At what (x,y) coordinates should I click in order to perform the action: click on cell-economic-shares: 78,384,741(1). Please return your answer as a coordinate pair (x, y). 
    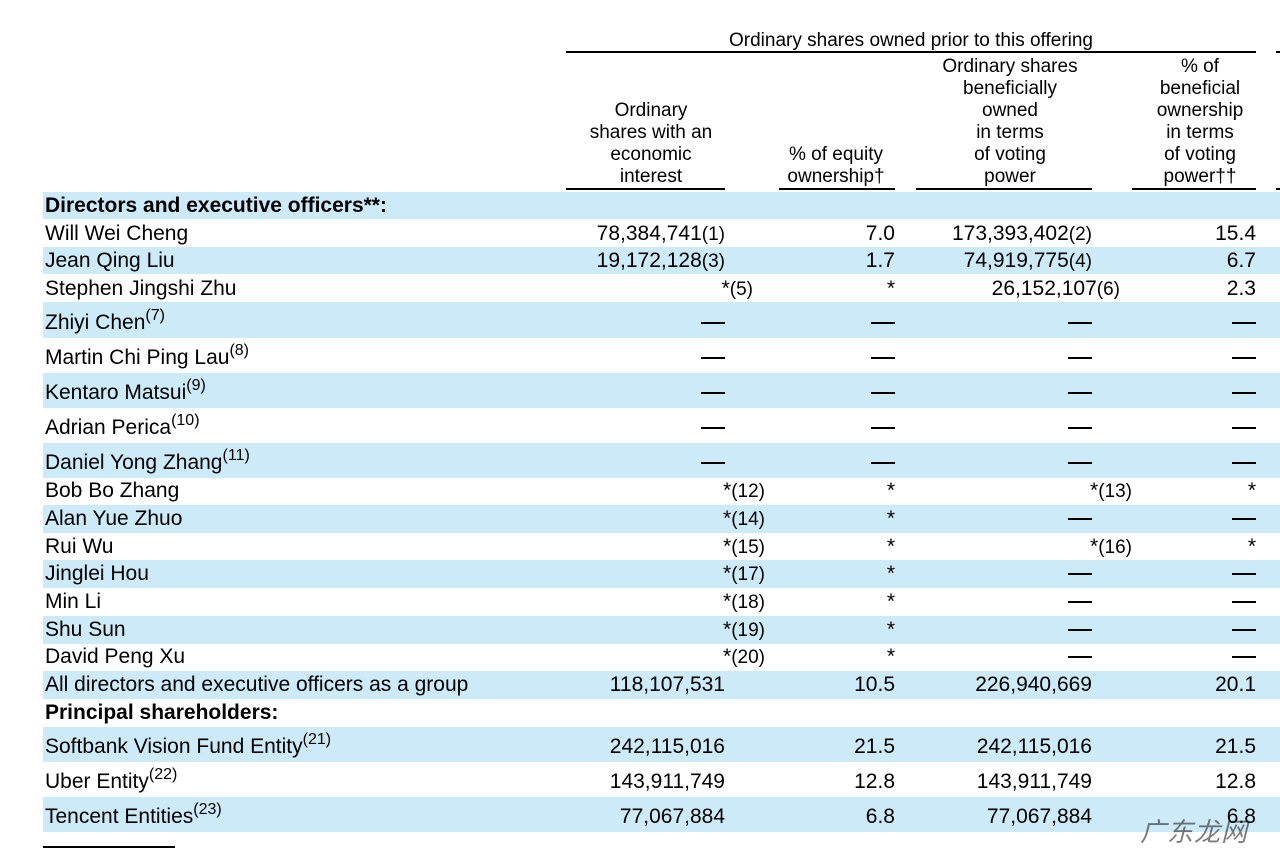
    Looking at the image, I should click on (660, 233).